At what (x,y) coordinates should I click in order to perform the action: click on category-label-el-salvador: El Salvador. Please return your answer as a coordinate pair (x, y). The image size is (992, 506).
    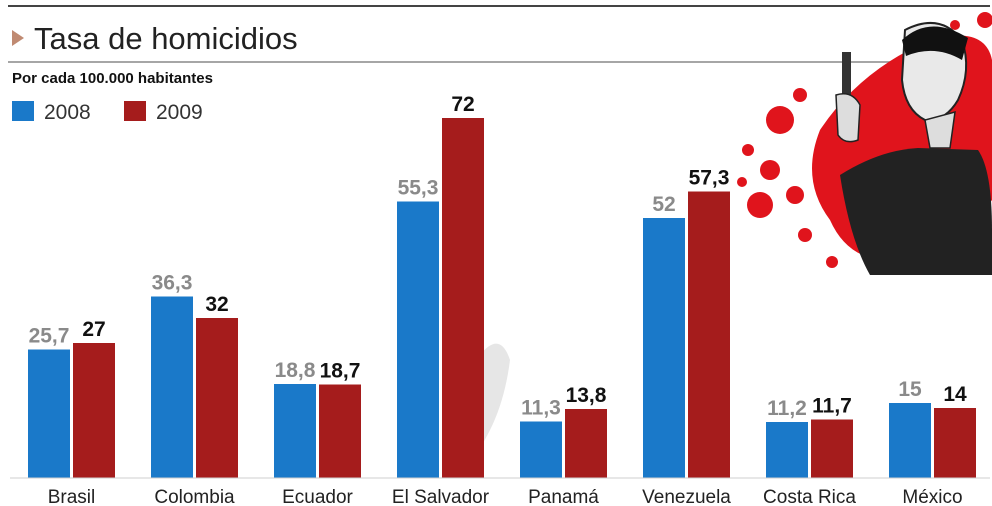
    Looking at the image, I should click on (441, 496).